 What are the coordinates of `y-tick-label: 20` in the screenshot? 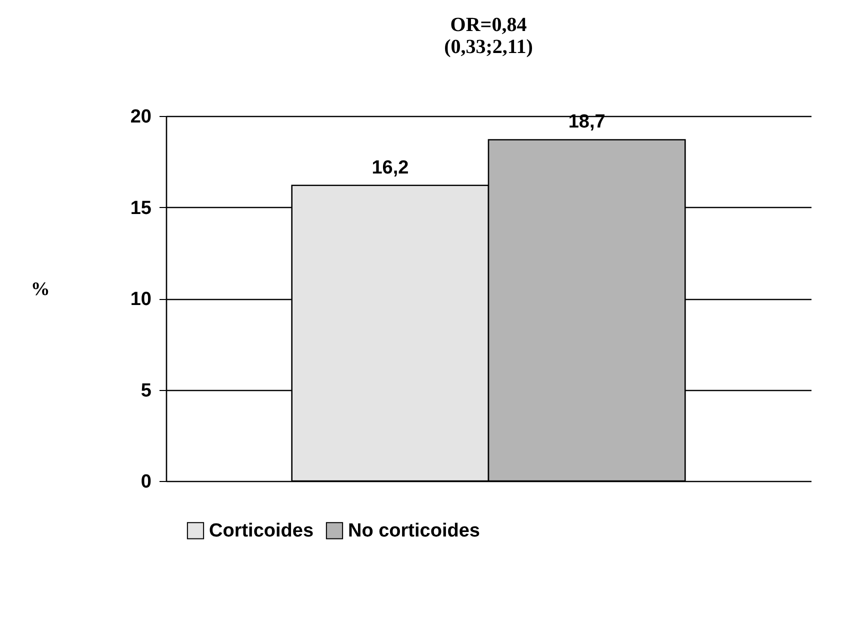 It's located at (141, 117).